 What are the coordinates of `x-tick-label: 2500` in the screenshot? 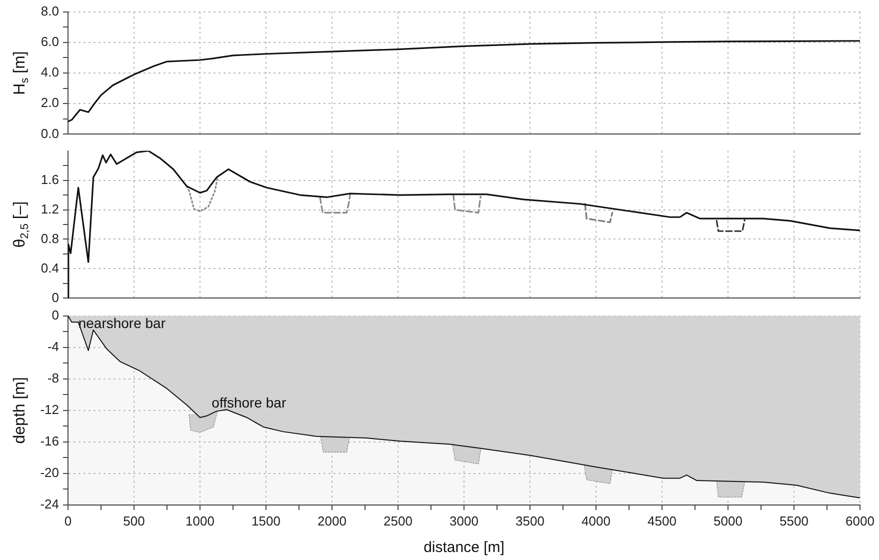 It's located at (398, 520).